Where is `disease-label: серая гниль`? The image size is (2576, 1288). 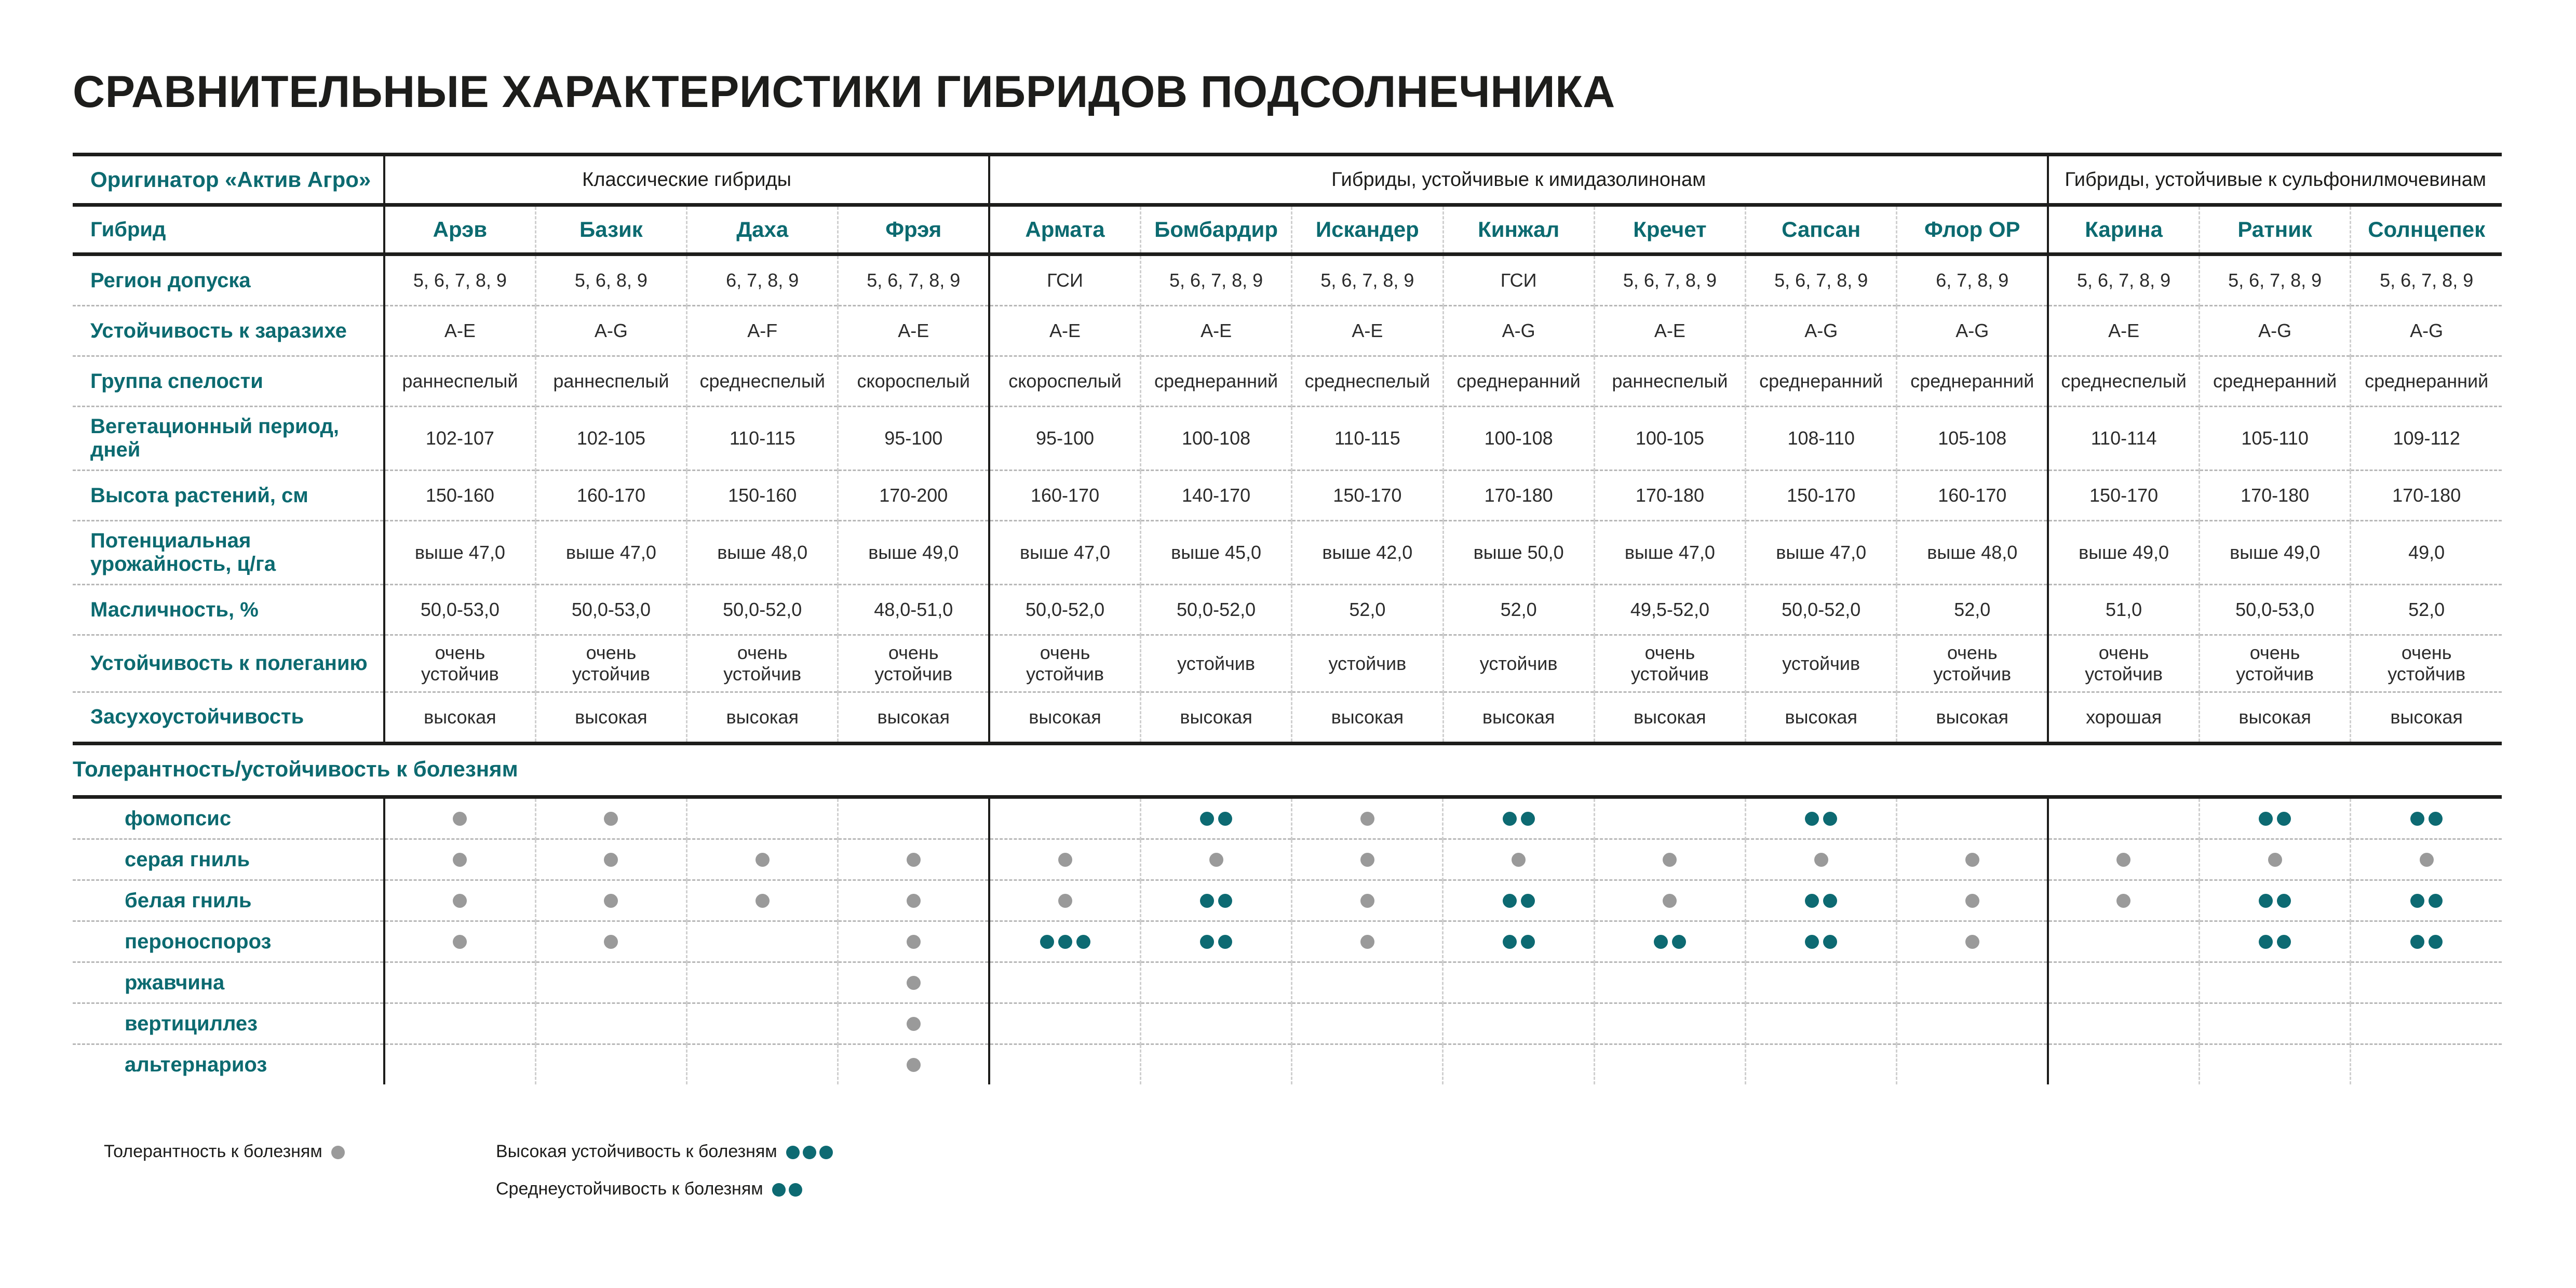
disease-label: серая гниль is located at coordinates (187, 860).